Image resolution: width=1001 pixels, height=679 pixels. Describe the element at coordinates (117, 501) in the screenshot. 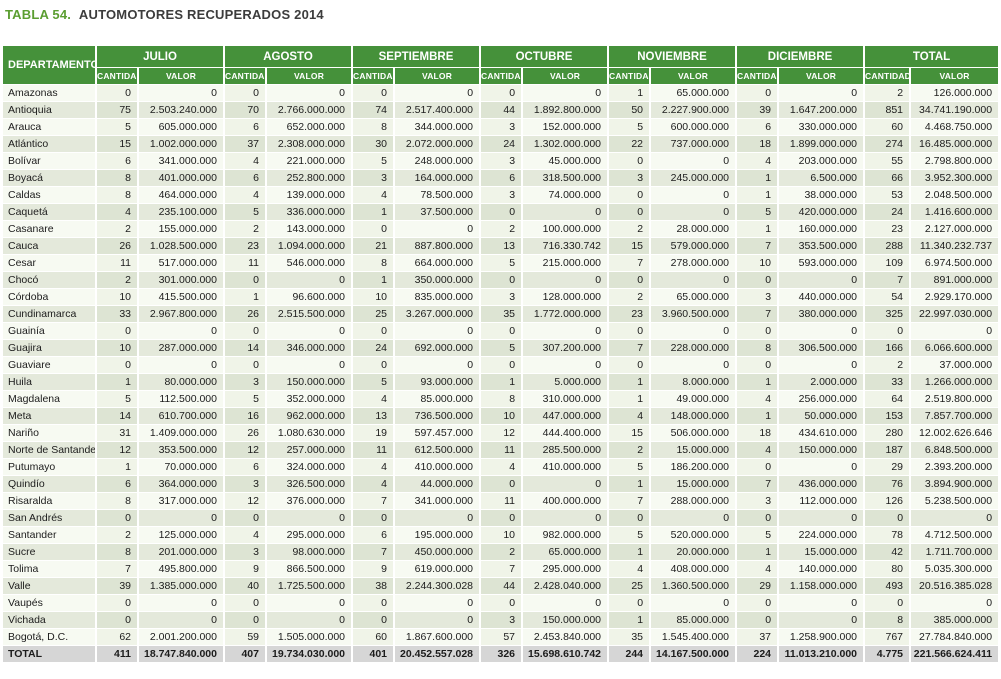

I see `cantidad-cell: 8` at that location.